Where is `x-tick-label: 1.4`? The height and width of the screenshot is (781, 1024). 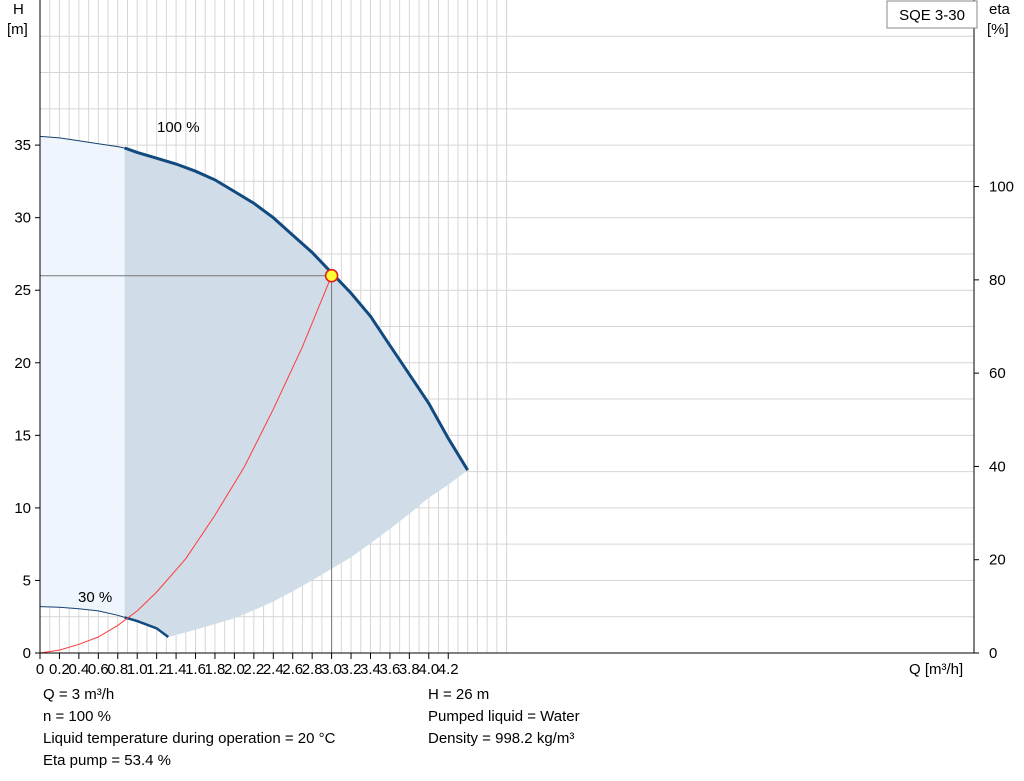
x-tick-label: 1.4 is located at coordinates (176, 669).